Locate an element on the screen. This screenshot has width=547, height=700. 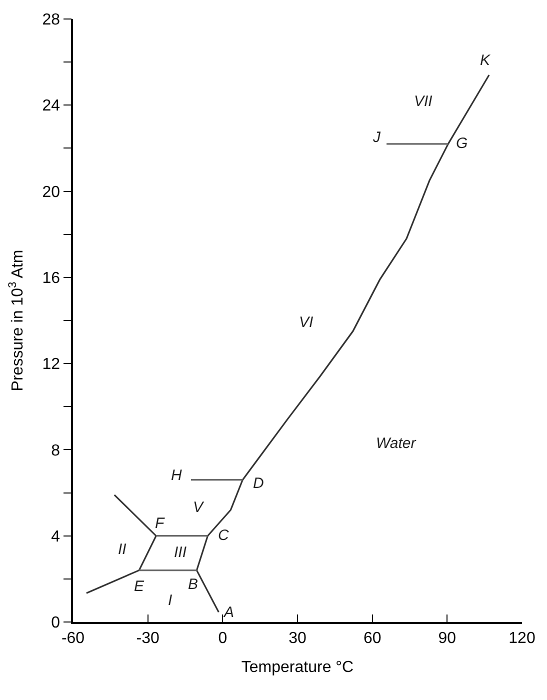
annotation: D is located at coordinates (258, 483).